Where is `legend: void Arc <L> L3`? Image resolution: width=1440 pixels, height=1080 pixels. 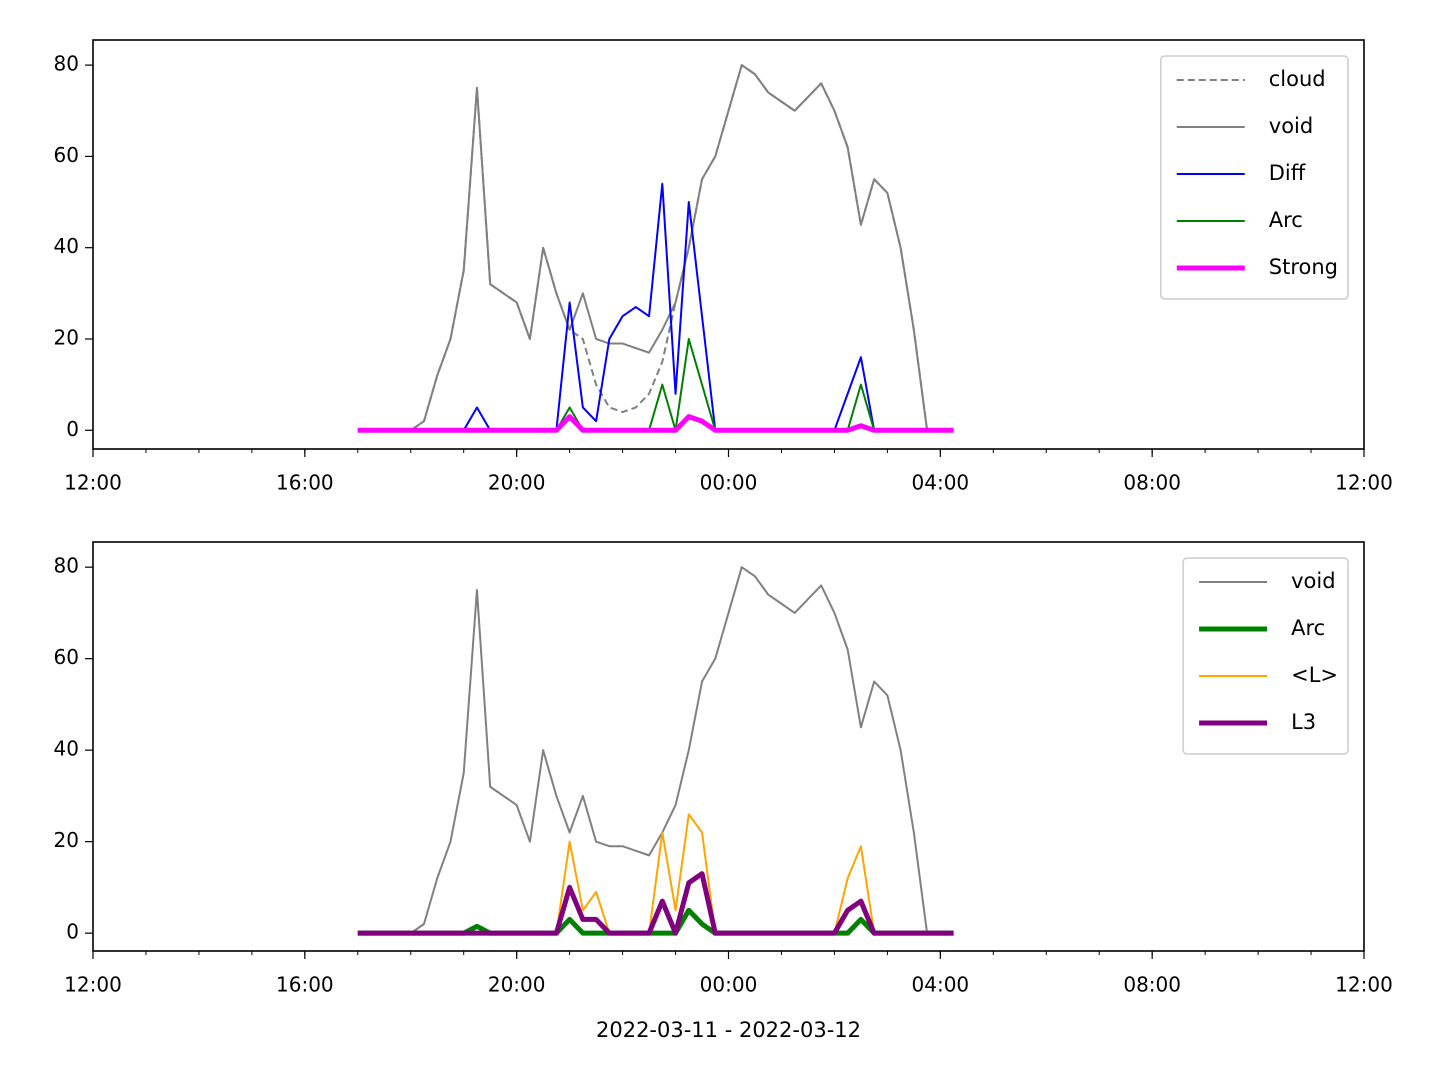 legend: void Arc <L> L3 is located at coordinates (1265, 656).